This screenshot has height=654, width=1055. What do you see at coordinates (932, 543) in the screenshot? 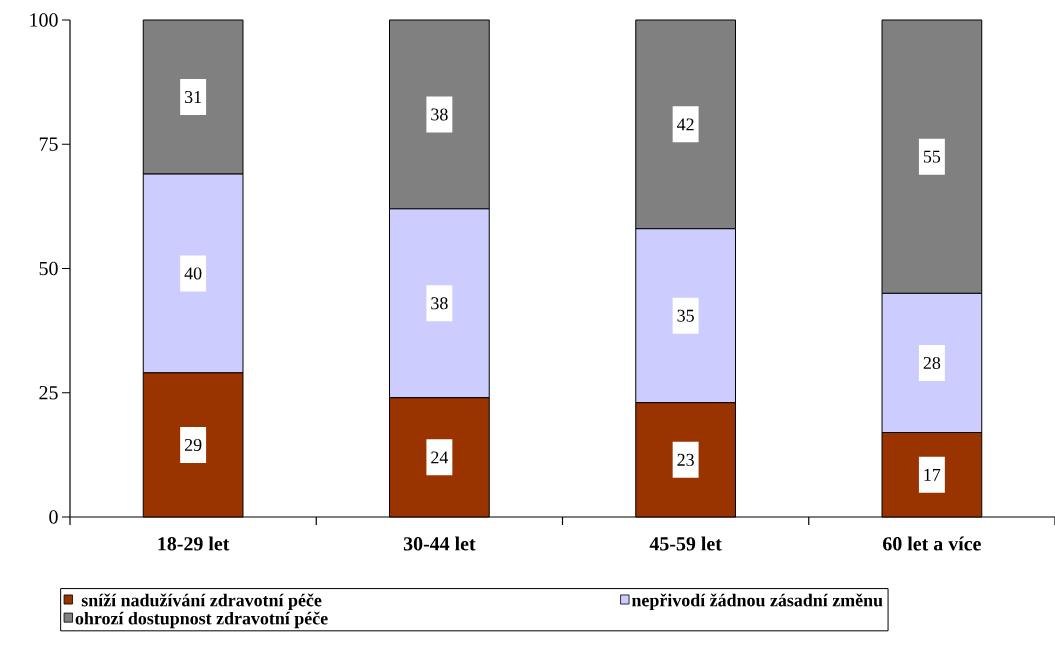
I see `x-tick-label: 60 let a více` at bounding box center [932, 543].